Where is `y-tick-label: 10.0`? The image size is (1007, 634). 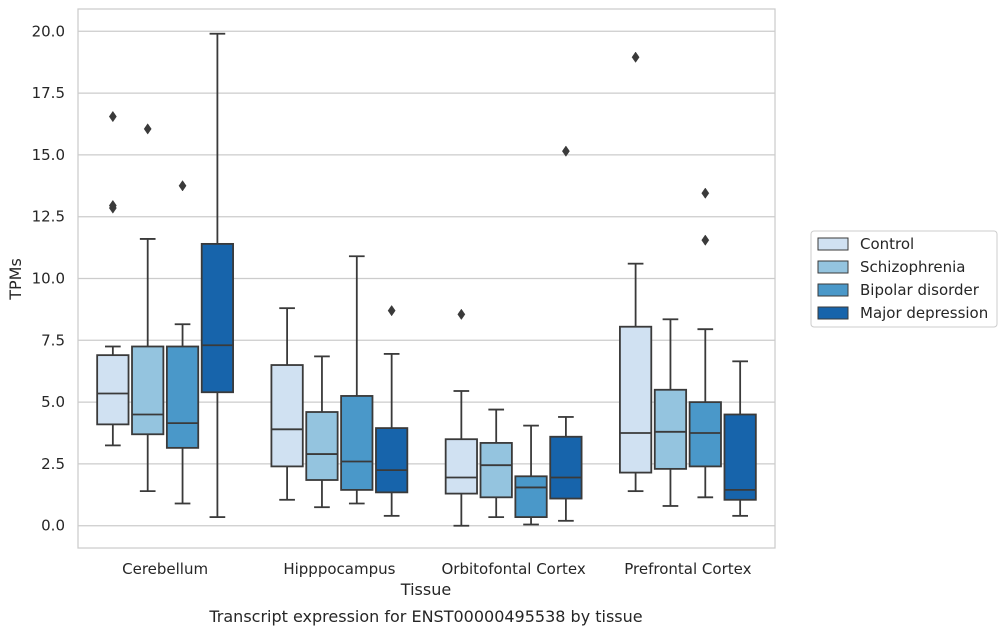 y-tick-label: 10.0 is located at coordinates (48, 279).